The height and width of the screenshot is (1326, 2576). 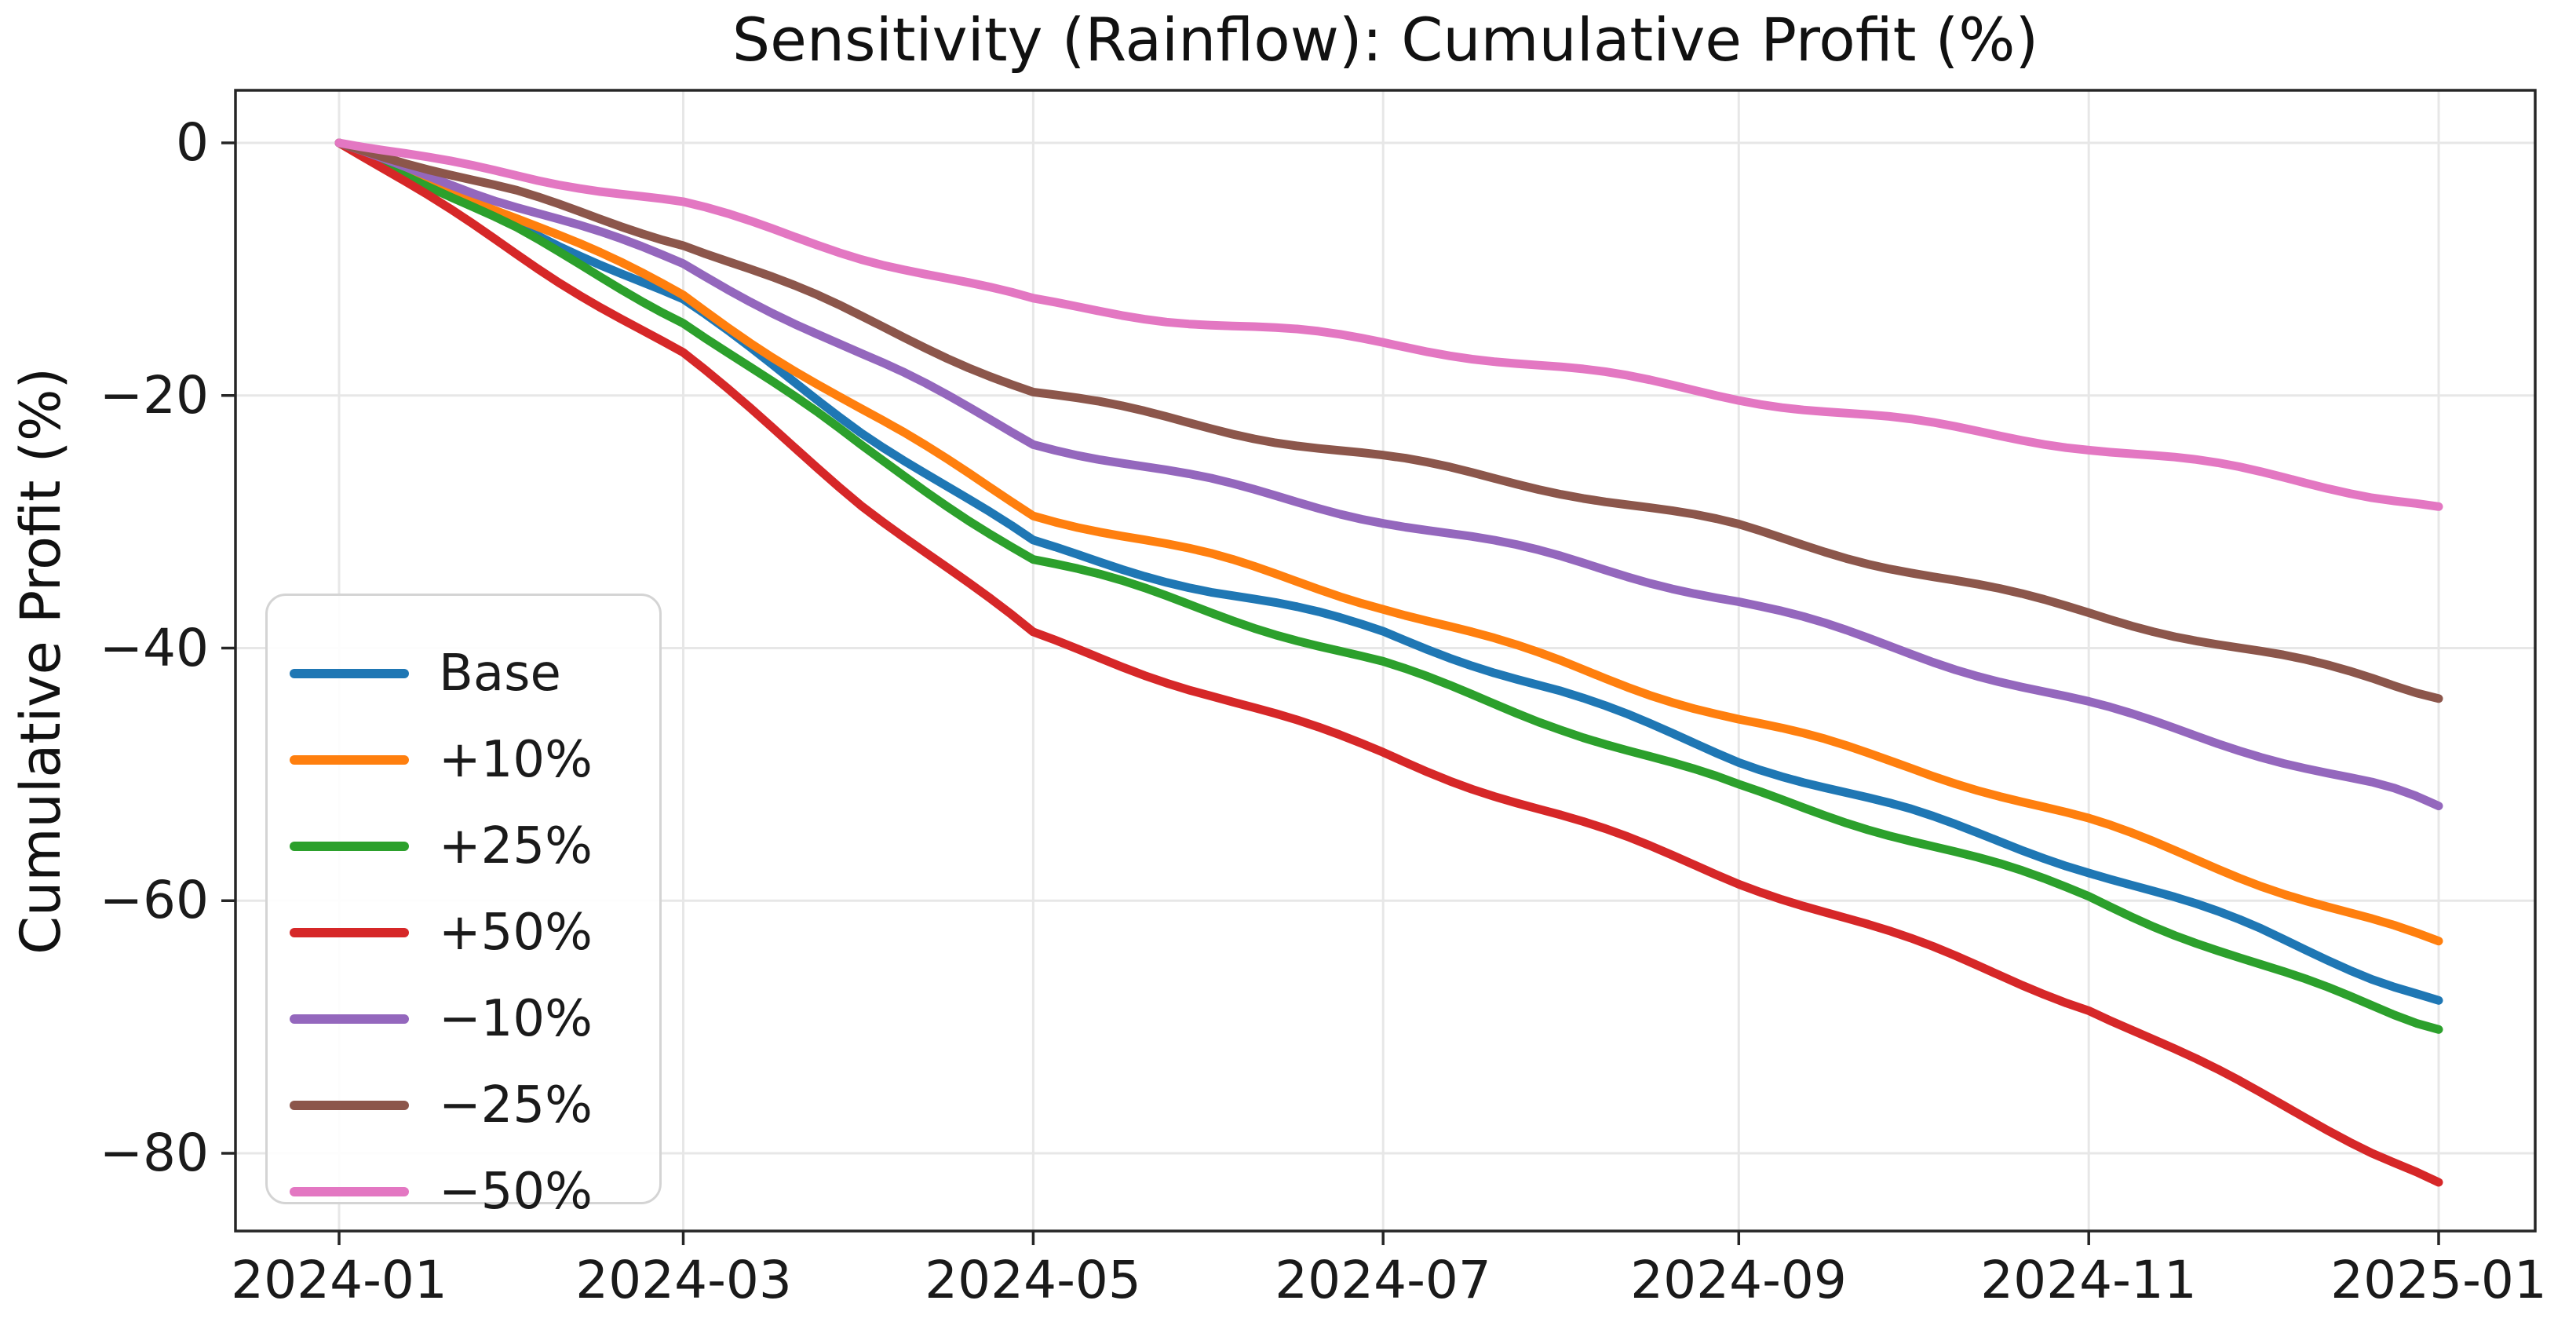 I want to click on legend-item-+25%: +25%, so click(x=464, y=846).